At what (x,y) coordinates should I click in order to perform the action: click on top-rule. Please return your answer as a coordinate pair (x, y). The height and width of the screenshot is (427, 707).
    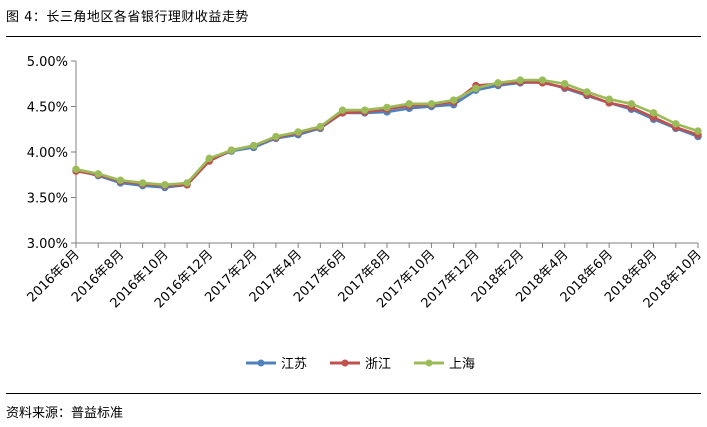
    Looking at the image, I should click on (353, 36).